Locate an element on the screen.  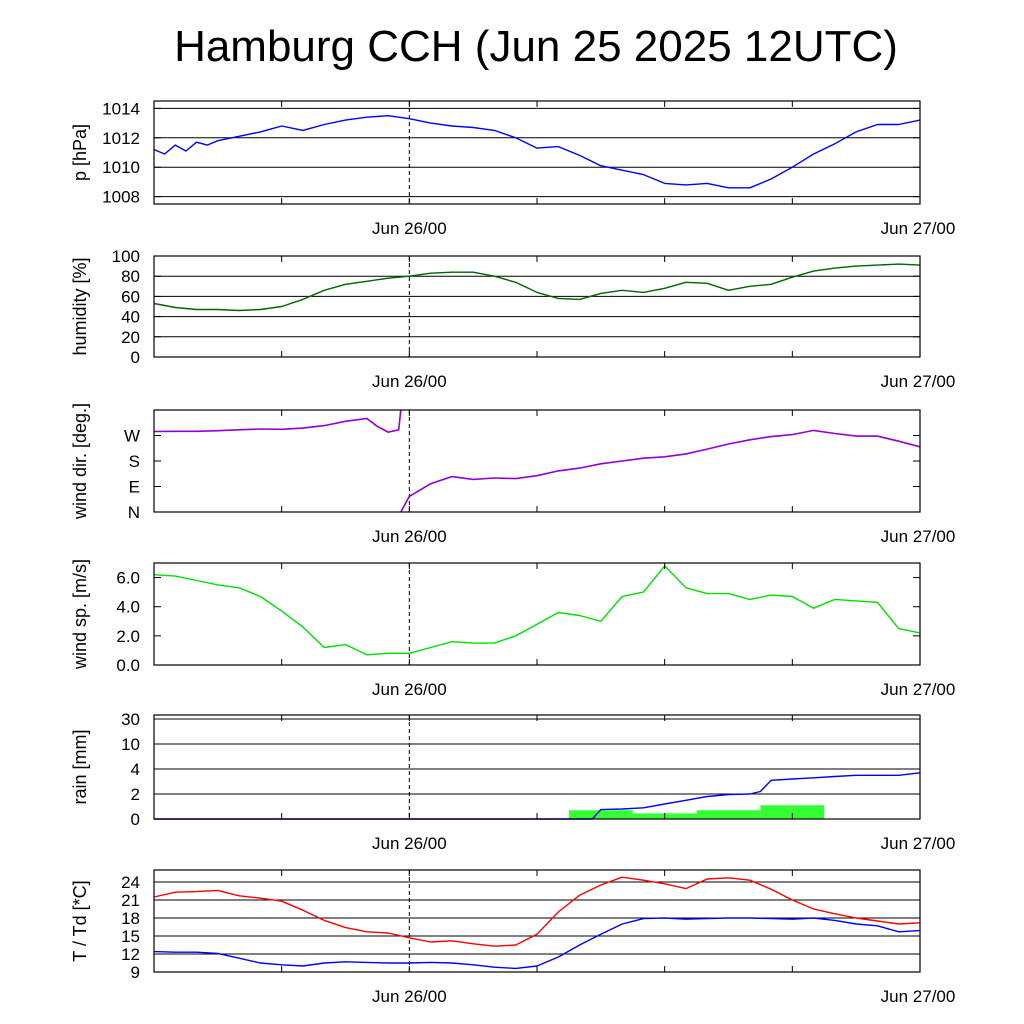
y-tick-label: 12 is located at coordinates (130, 954).